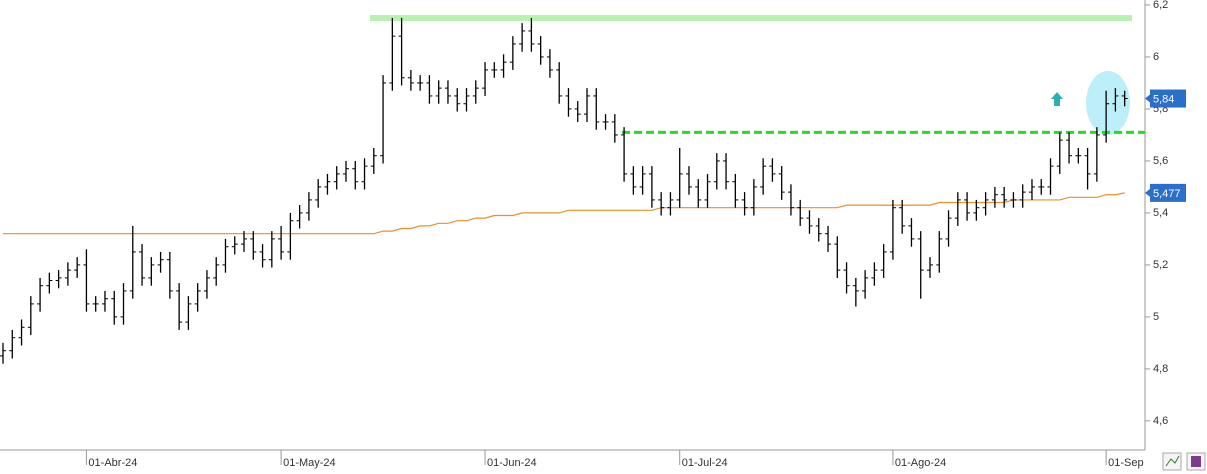 Image resolution: width=1207 pixels, height=474 pixels. Describe the element at coordinates (564, 213) in the screenshot. I see `moving-average` at that location.